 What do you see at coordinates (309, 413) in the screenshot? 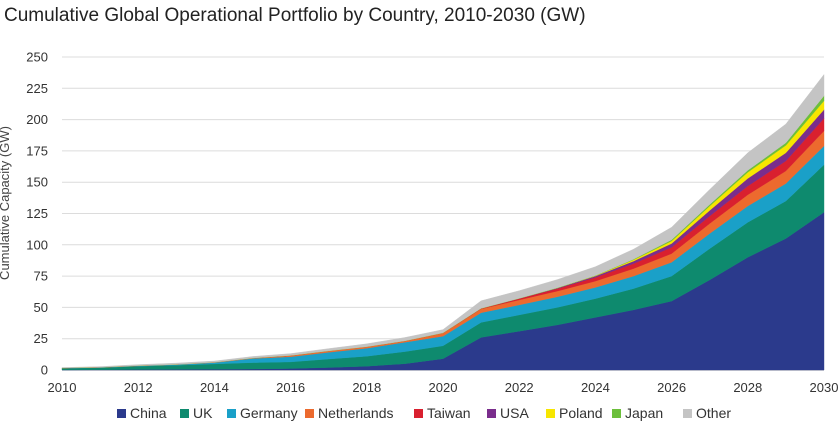
I see `legend-swatch-netherlands` at bounding box center [309, 413].